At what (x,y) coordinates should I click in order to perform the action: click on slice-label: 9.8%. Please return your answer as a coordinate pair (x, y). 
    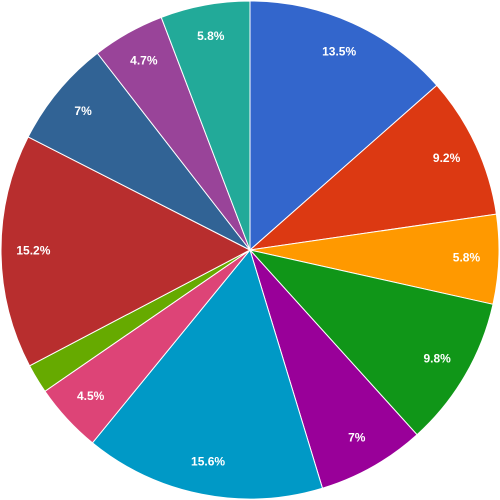
    Looking at the image, I should click on (437, 358).